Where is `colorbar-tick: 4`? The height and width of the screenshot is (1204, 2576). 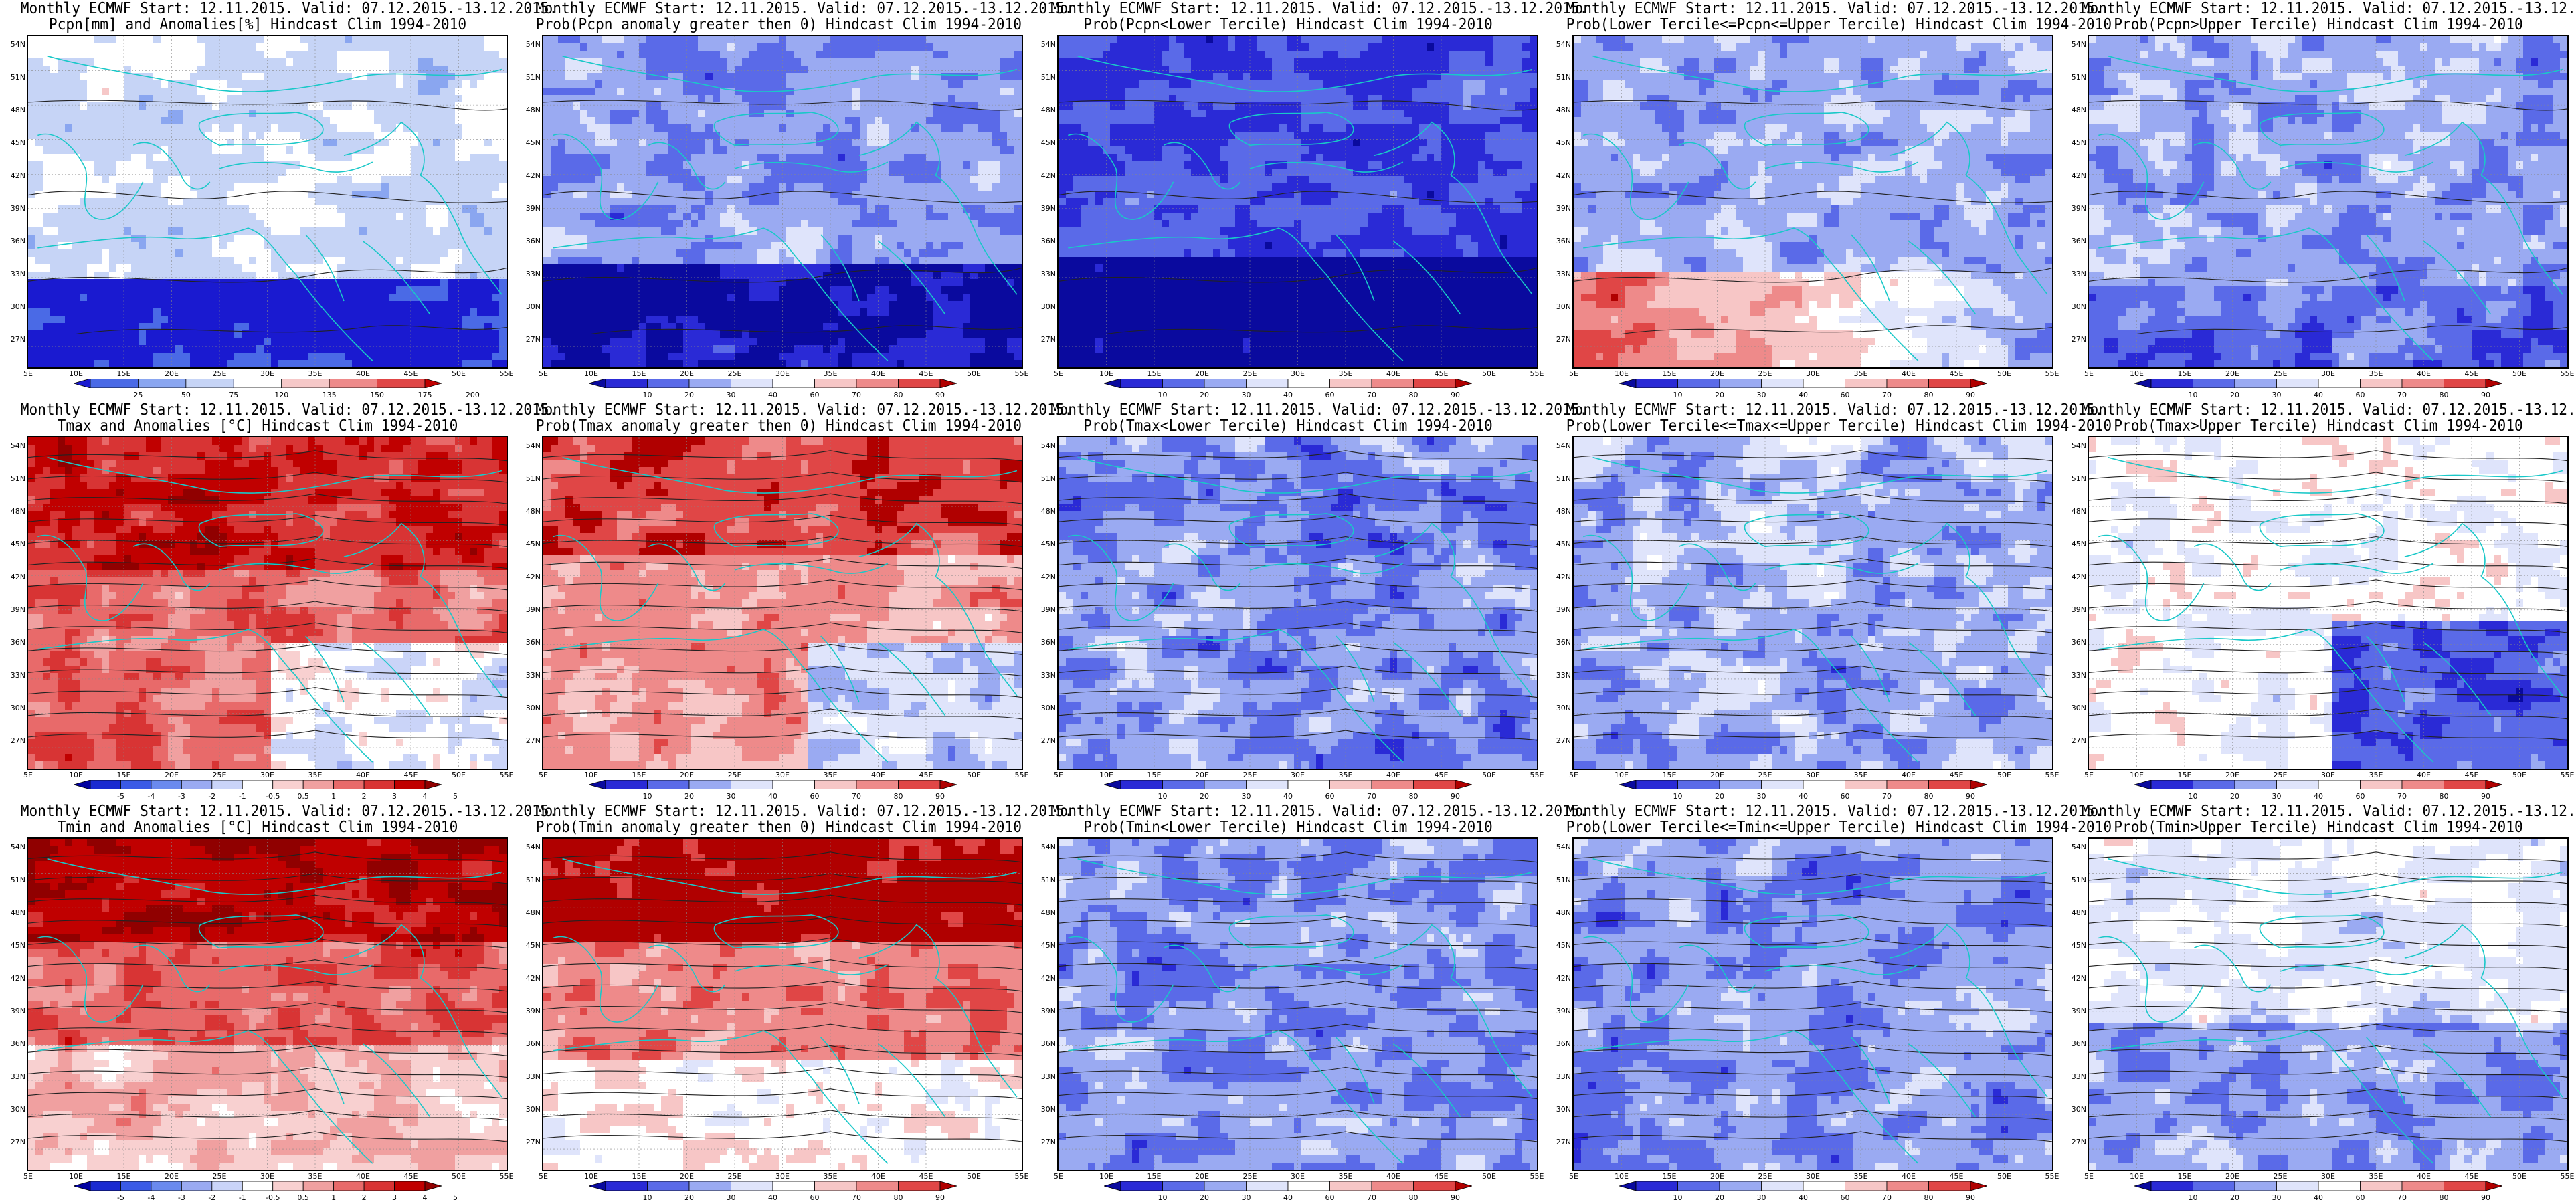
colorbar-tick: 4 is located at coordinates (425, 1197).